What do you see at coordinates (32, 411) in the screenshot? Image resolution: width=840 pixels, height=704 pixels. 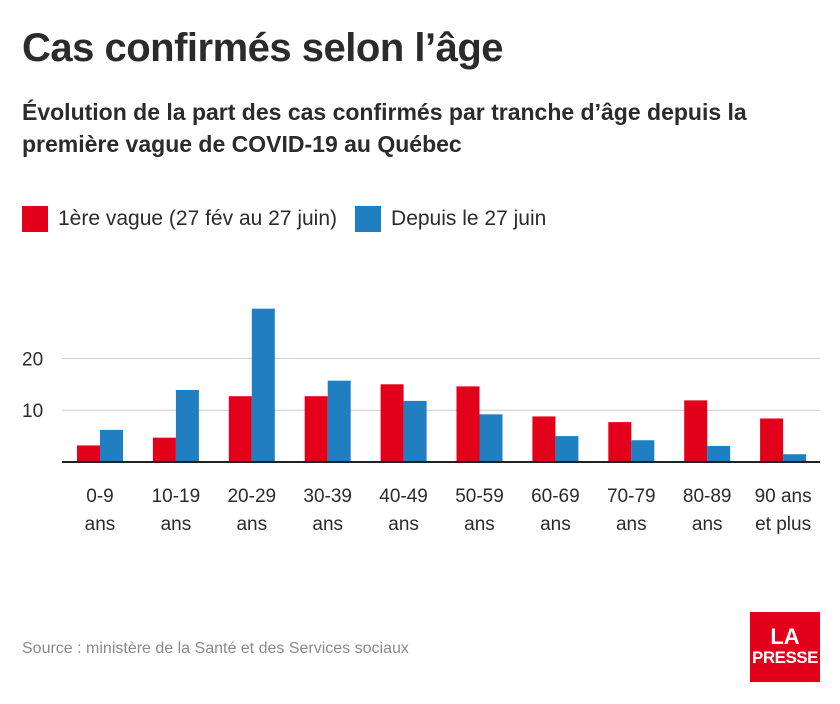 I see `y-tick-label: 10` at bounding box center [32, 411].